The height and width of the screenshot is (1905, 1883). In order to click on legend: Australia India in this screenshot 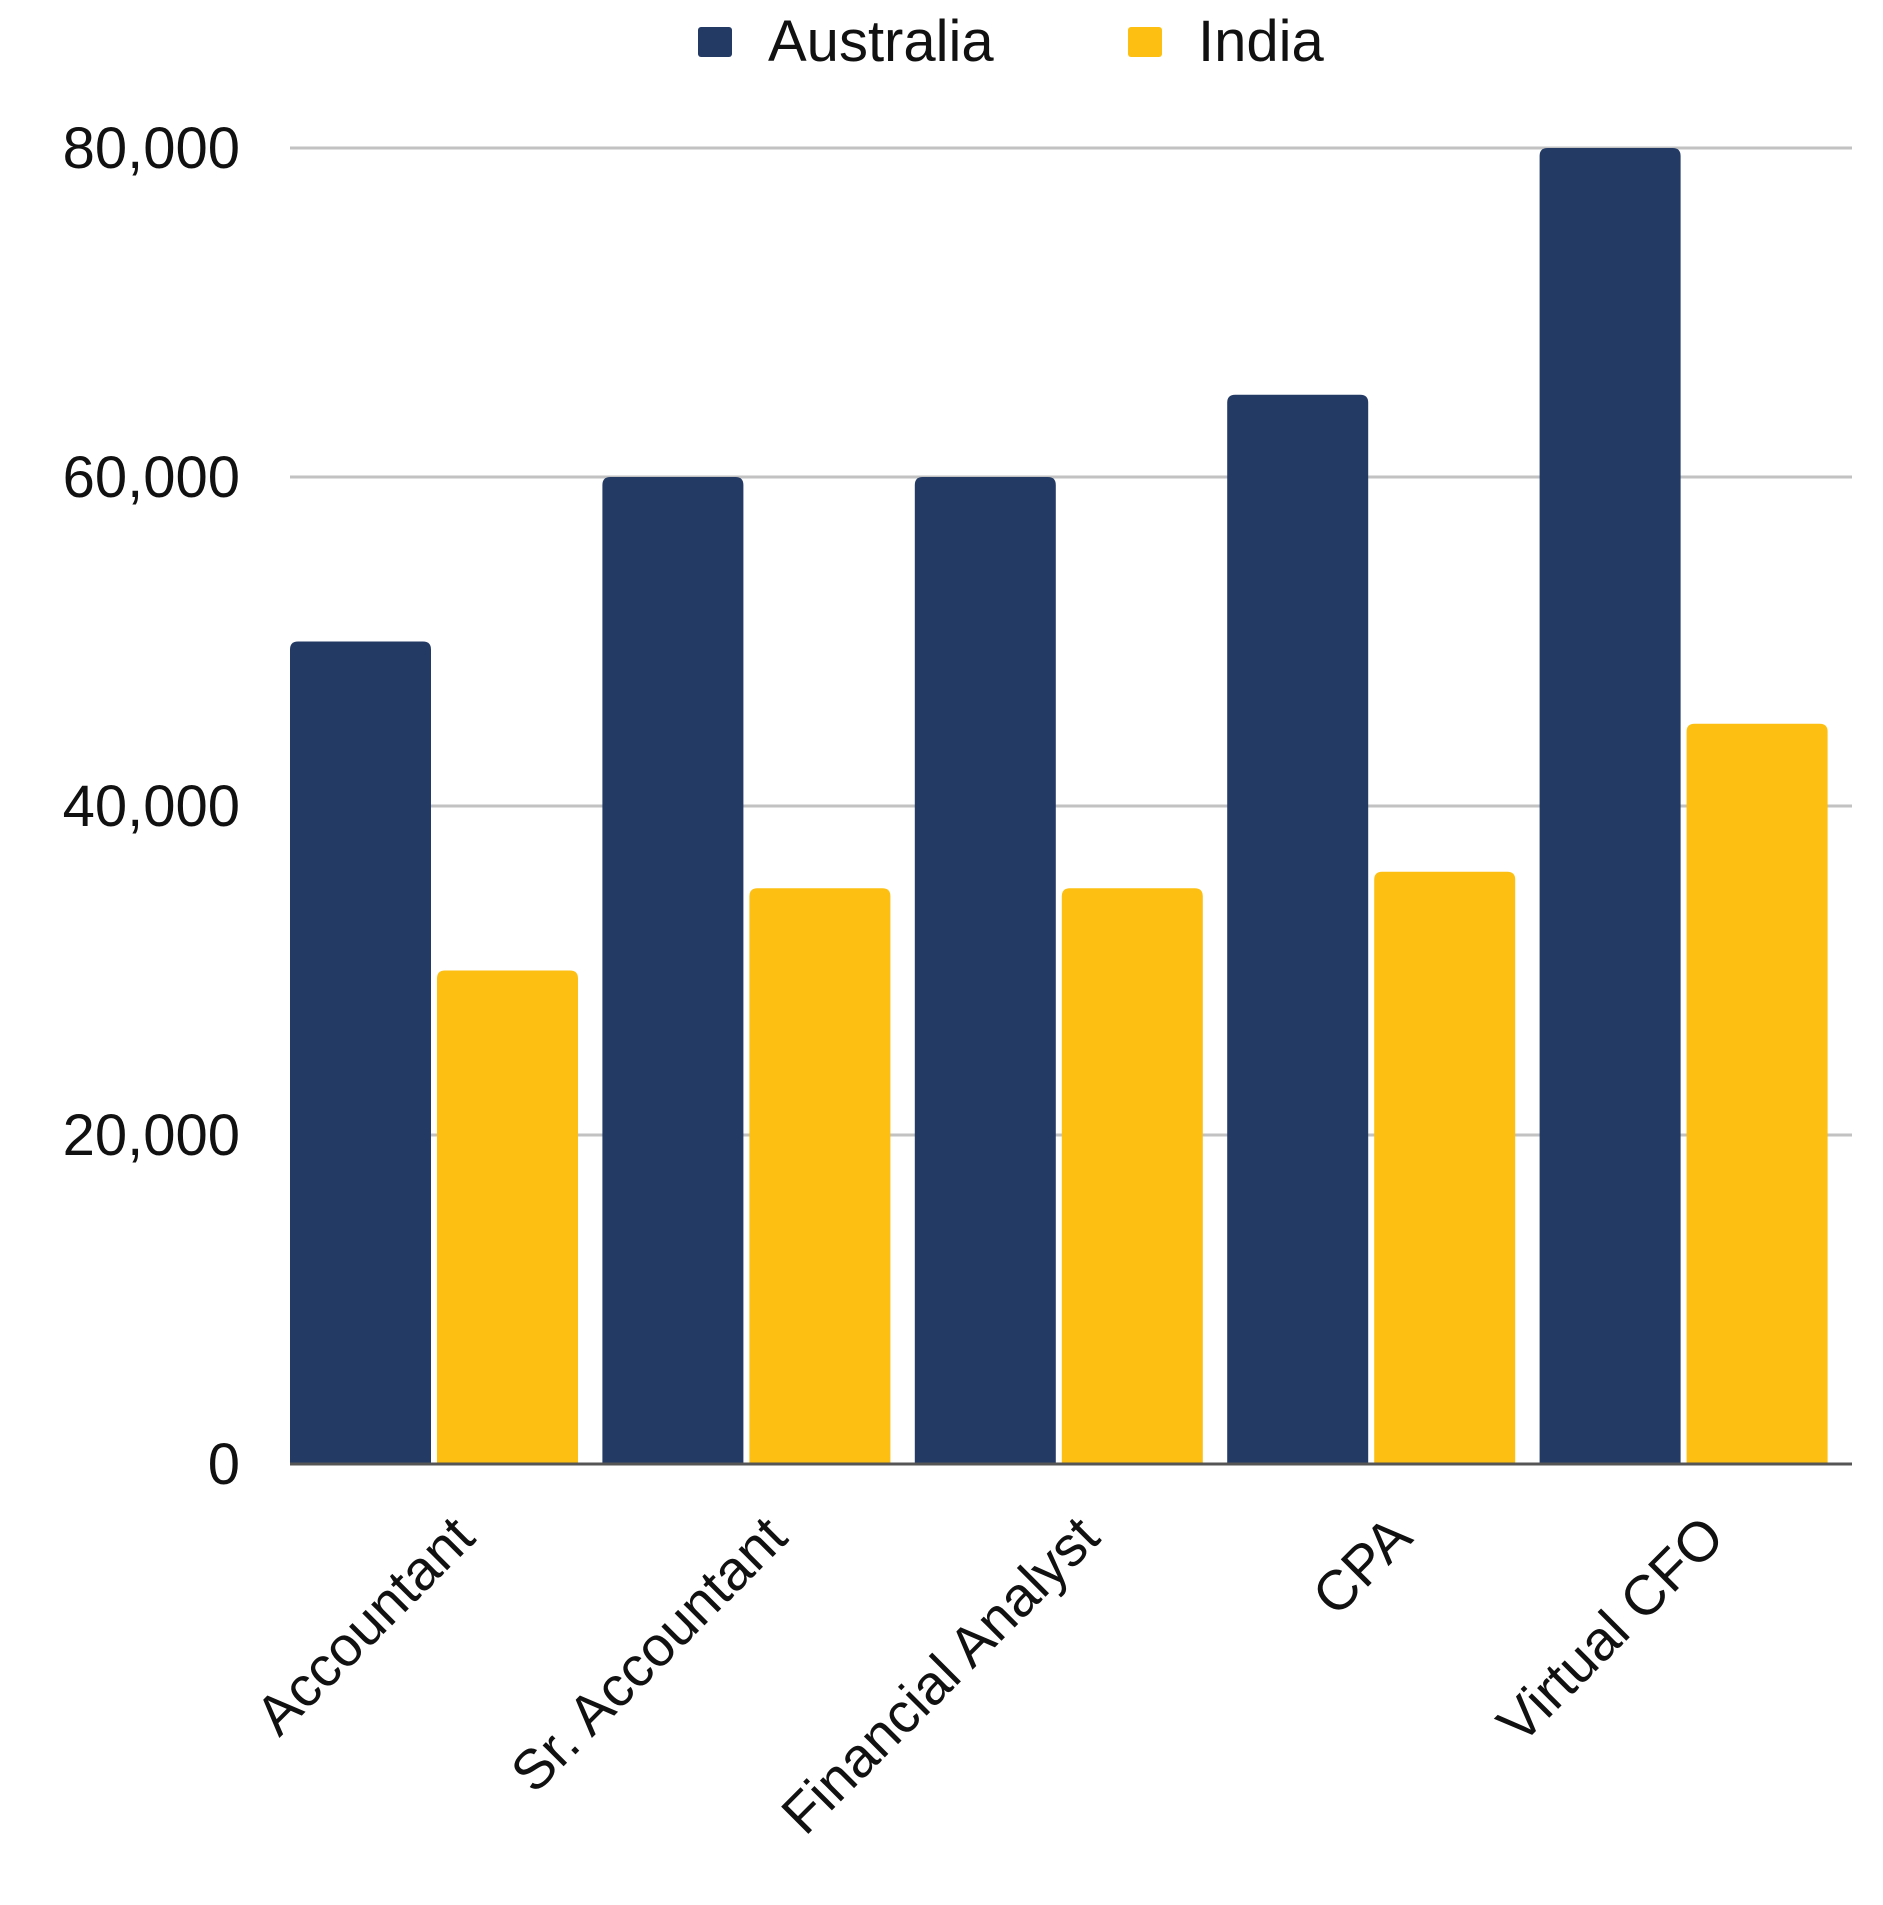, I will do `click(1011, 41)`.